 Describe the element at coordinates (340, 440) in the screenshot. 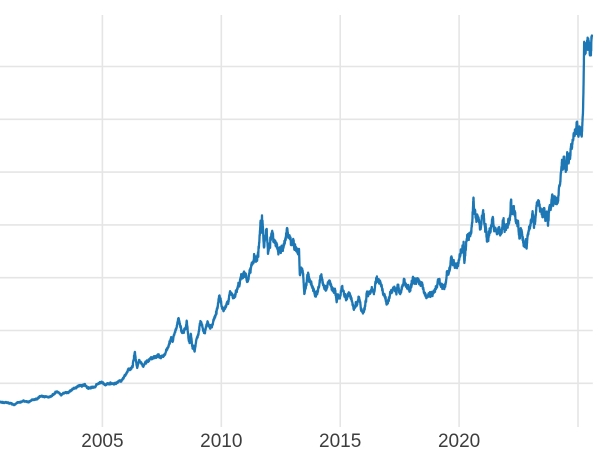

I see `svg-text: 2015` at that location.